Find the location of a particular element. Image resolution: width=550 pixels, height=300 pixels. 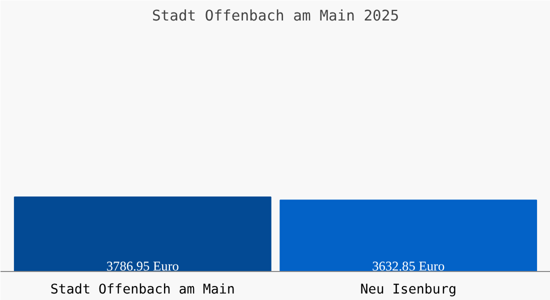

x-tick-label: Stadt Offenbach am Main is located at coordinates (142, 290).